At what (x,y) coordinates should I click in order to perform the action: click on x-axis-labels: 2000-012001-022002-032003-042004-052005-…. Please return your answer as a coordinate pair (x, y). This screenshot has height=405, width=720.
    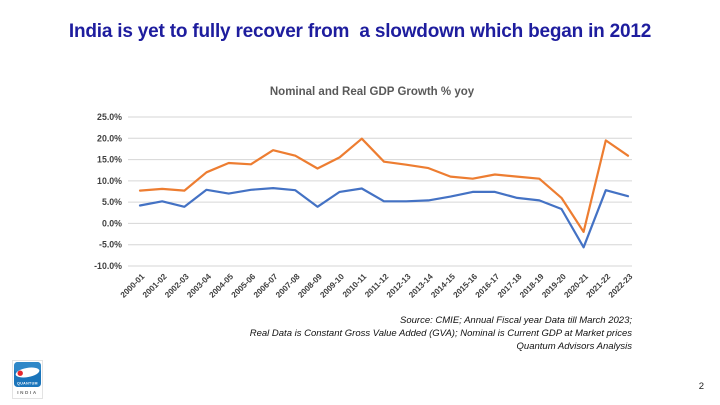
    Looking at the image, I should click on (377, 286).